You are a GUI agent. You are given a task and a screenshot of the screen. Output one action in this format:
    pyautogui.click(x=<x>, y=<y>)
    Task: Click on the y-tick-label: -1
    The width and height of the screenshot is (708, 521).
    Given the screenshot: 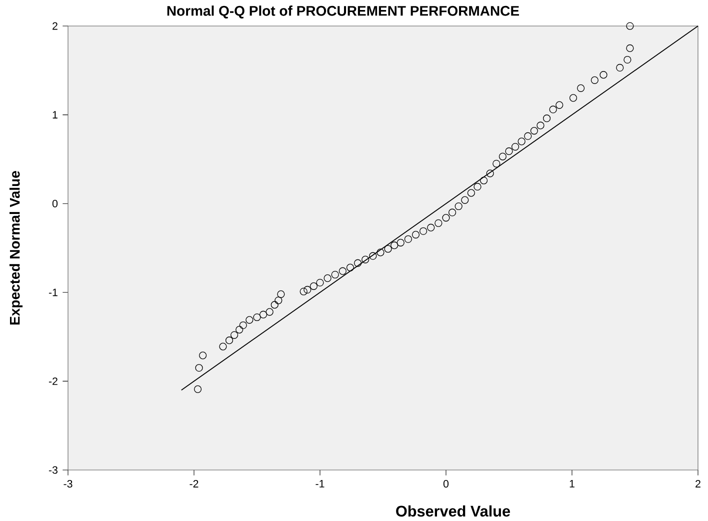 What is the action you would take?
    pyautogui.click(x=53, y=292)
    